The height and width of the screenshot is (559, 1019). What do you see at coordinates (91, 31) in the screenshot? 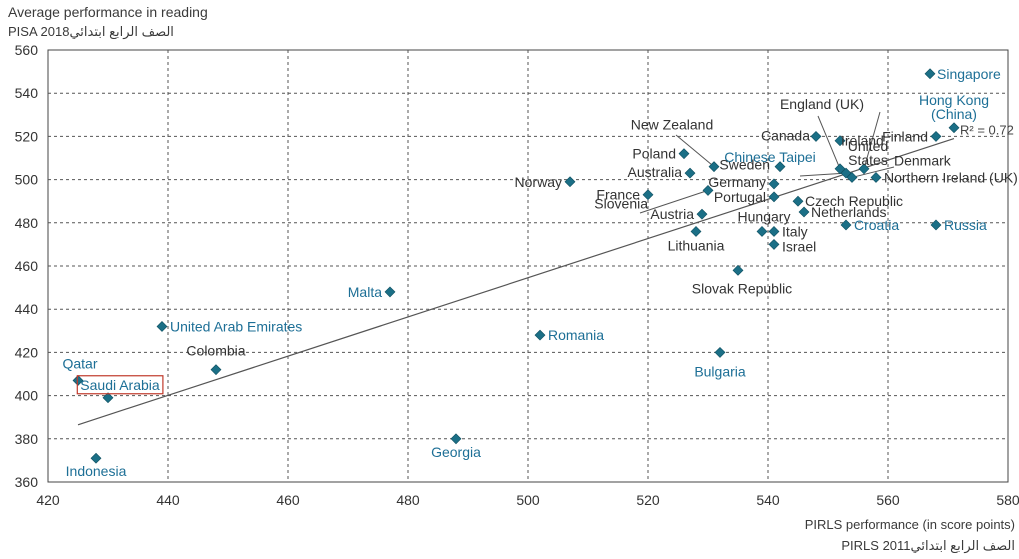
I see `y-axis-subtitle: PISA 2018الصف الرابع ابتدائي` at bounding box center [91, 31].